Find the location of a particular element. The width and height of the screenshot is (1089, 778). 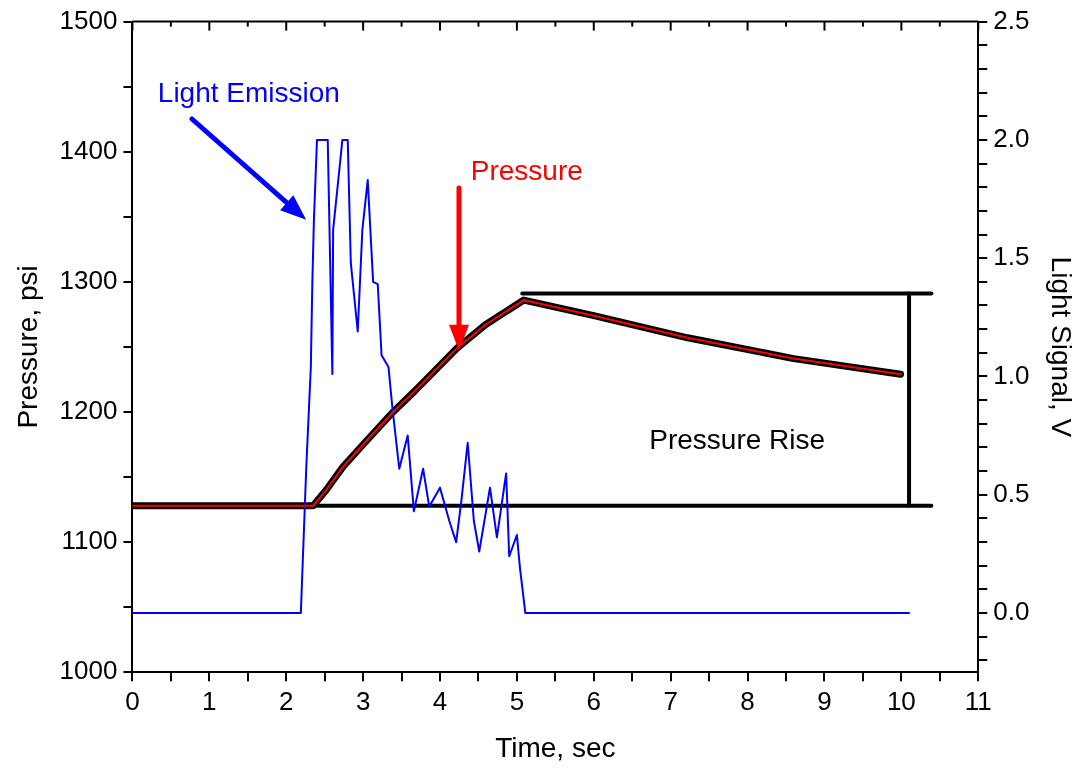

y-tick-label: 1000 is located at coordinates (88, 670).